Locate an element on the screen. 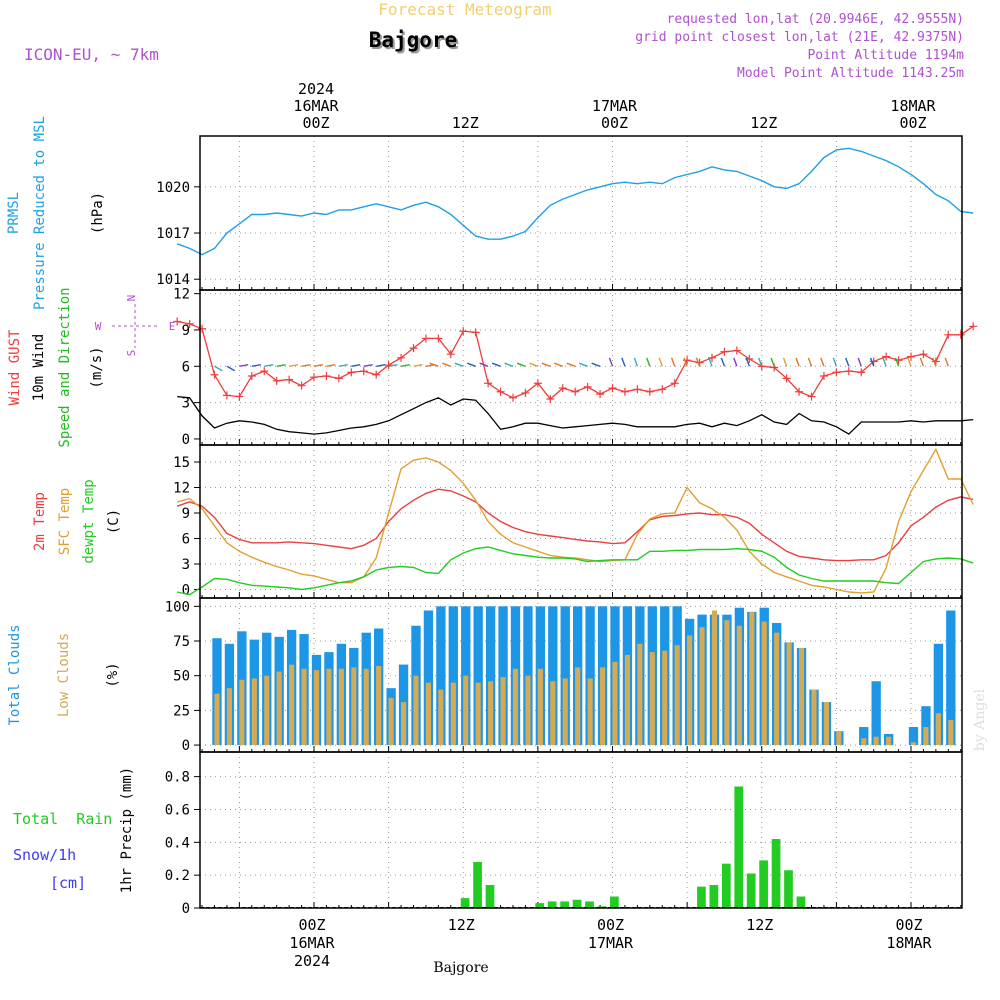 Image resolution: width=1000 pixels, height=1000 pixels. y-tick-label: 1020 is located at coordinates (173, 188).